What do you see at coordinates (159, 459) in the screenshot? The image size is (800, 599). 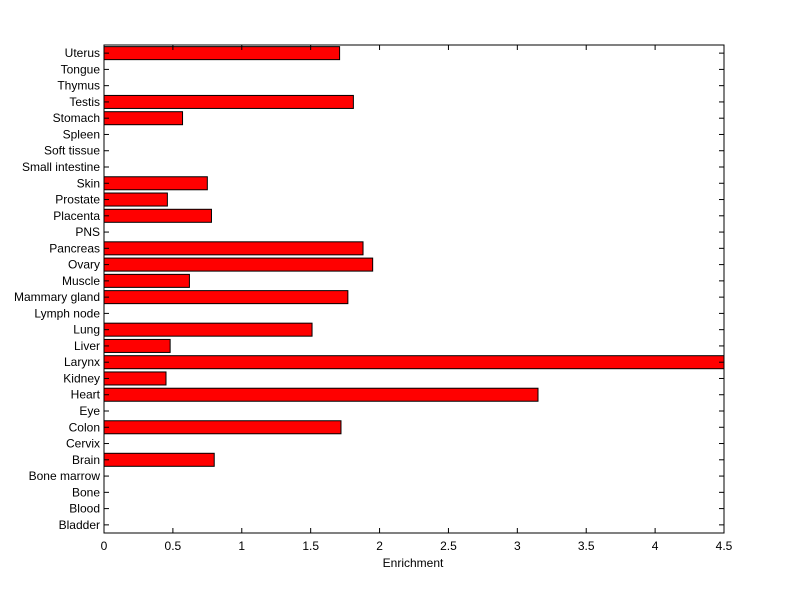 I see `bar-brain` at bounding box center [159, 459].